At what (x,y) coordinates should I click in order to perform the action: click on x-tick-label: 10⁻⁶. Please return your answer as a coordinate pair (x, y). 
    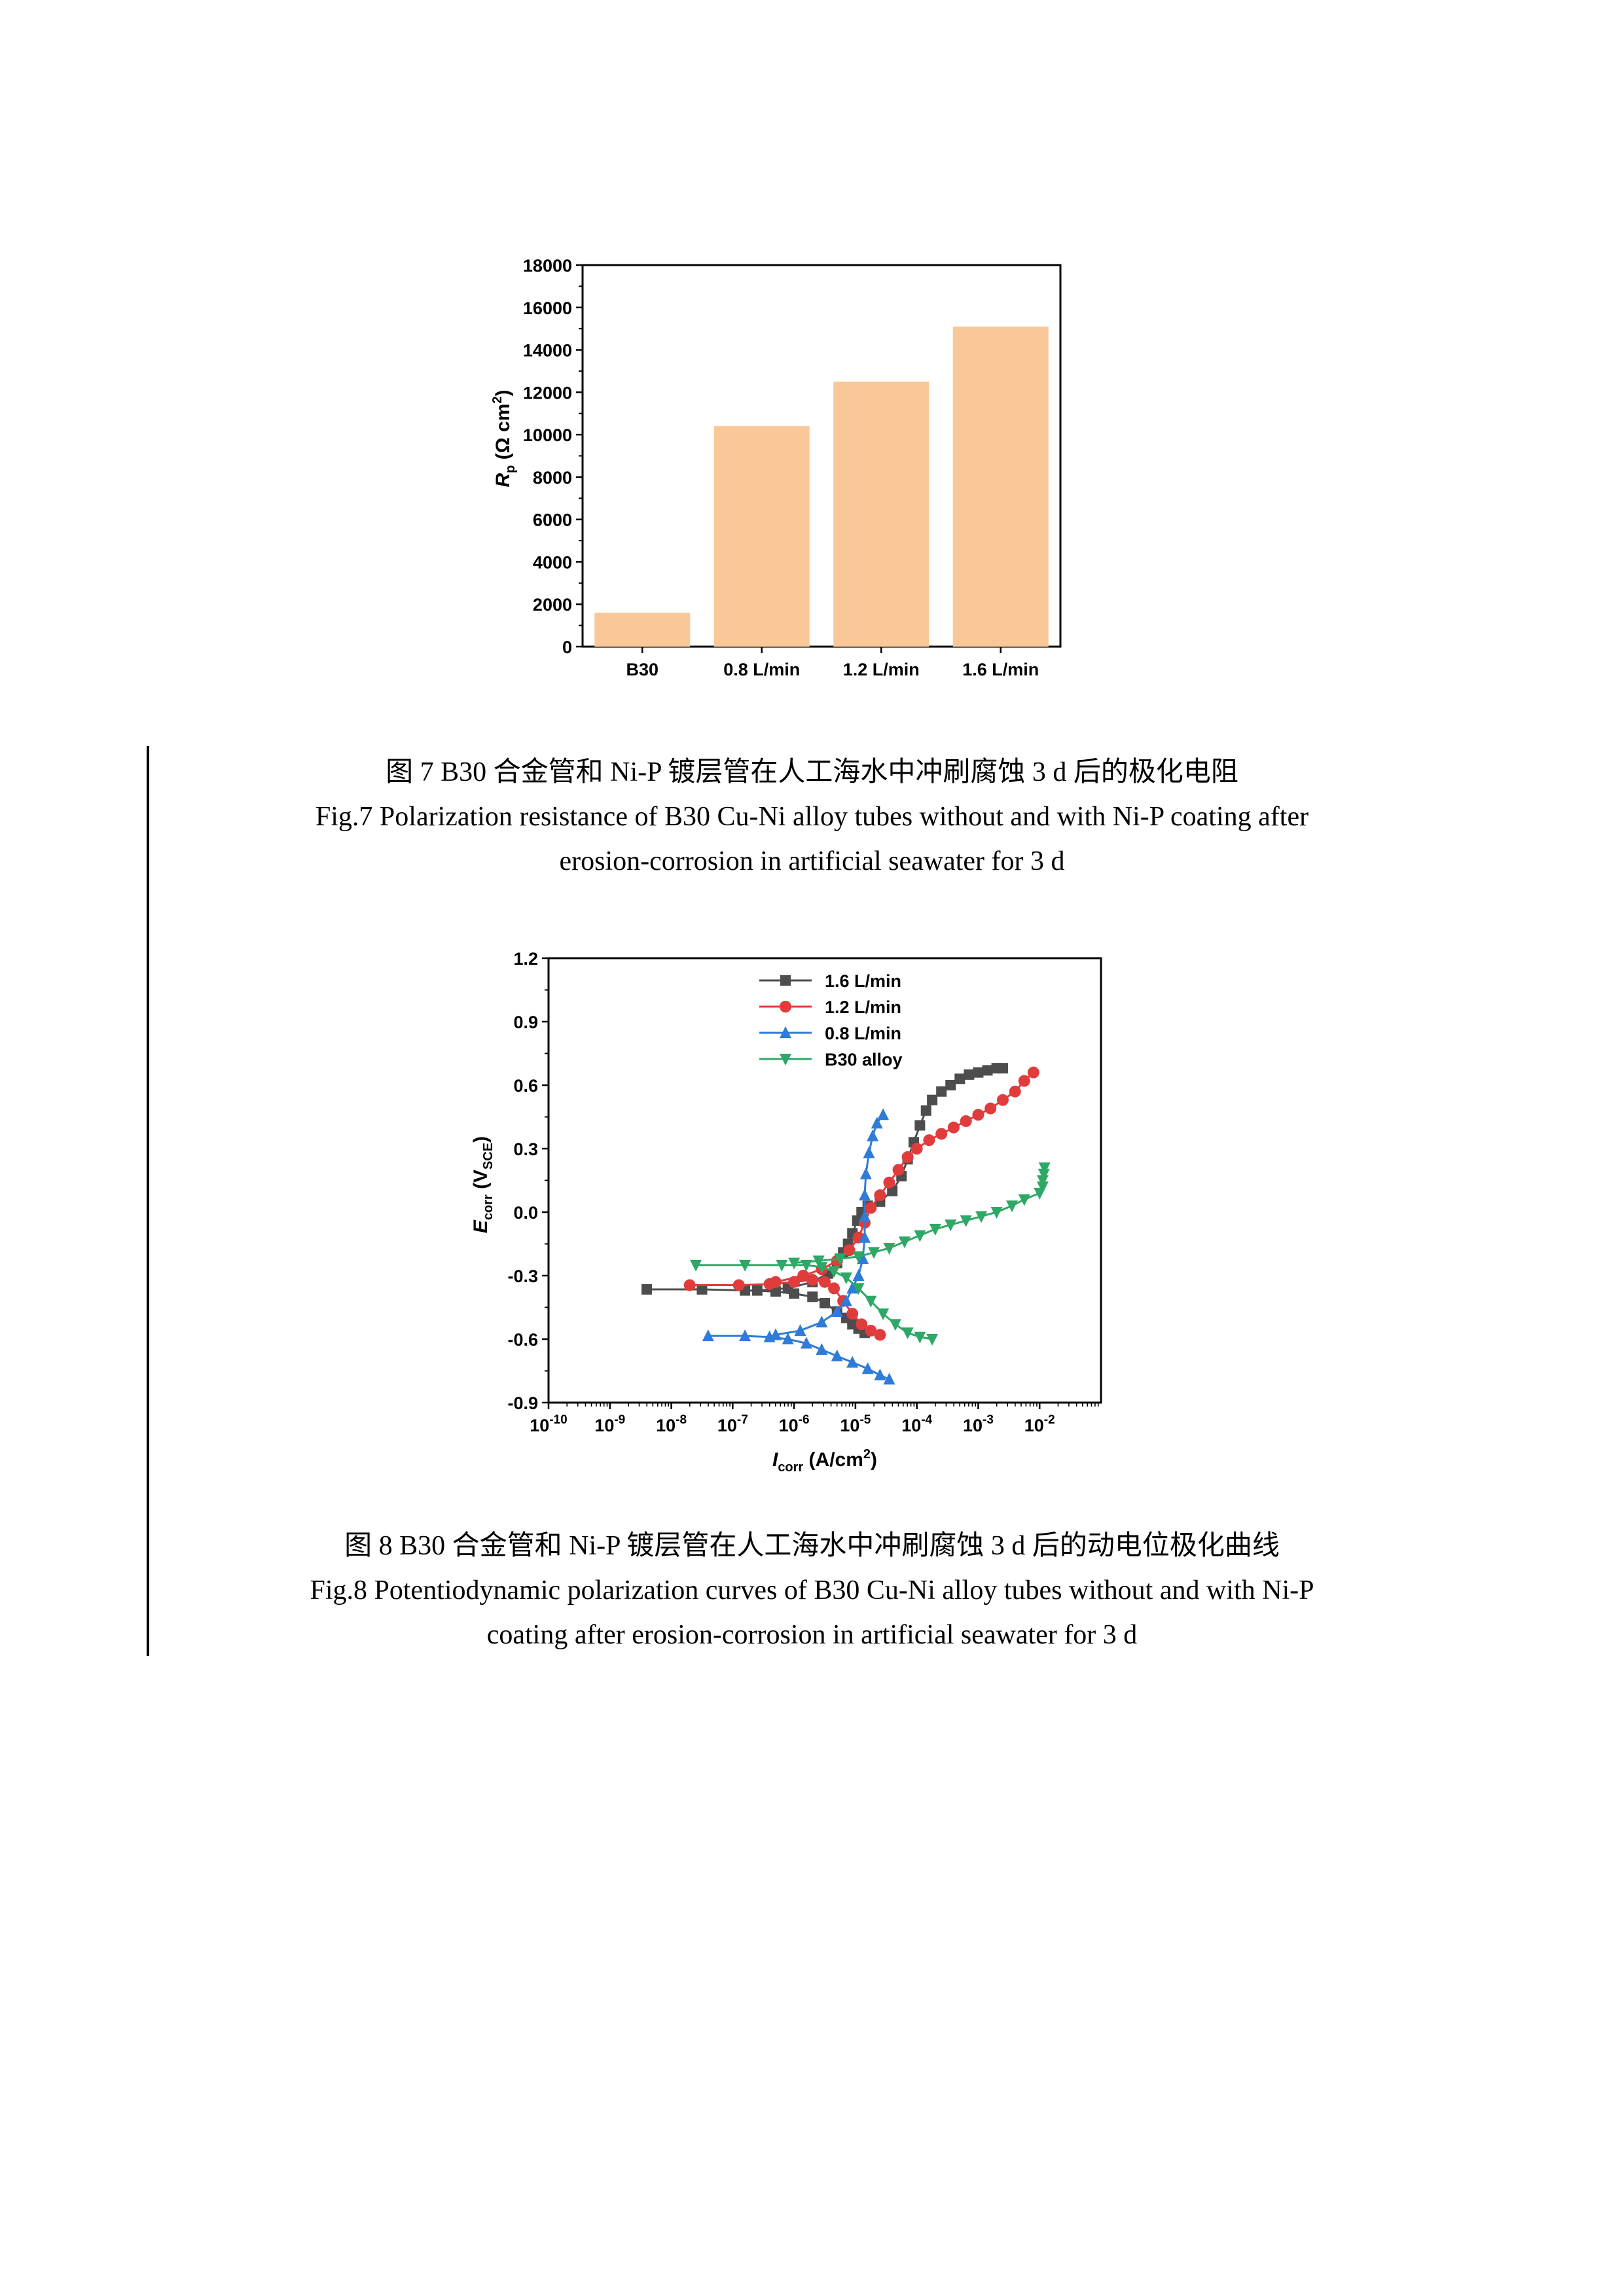
    Looking at the image, I should click on (794, 1424).